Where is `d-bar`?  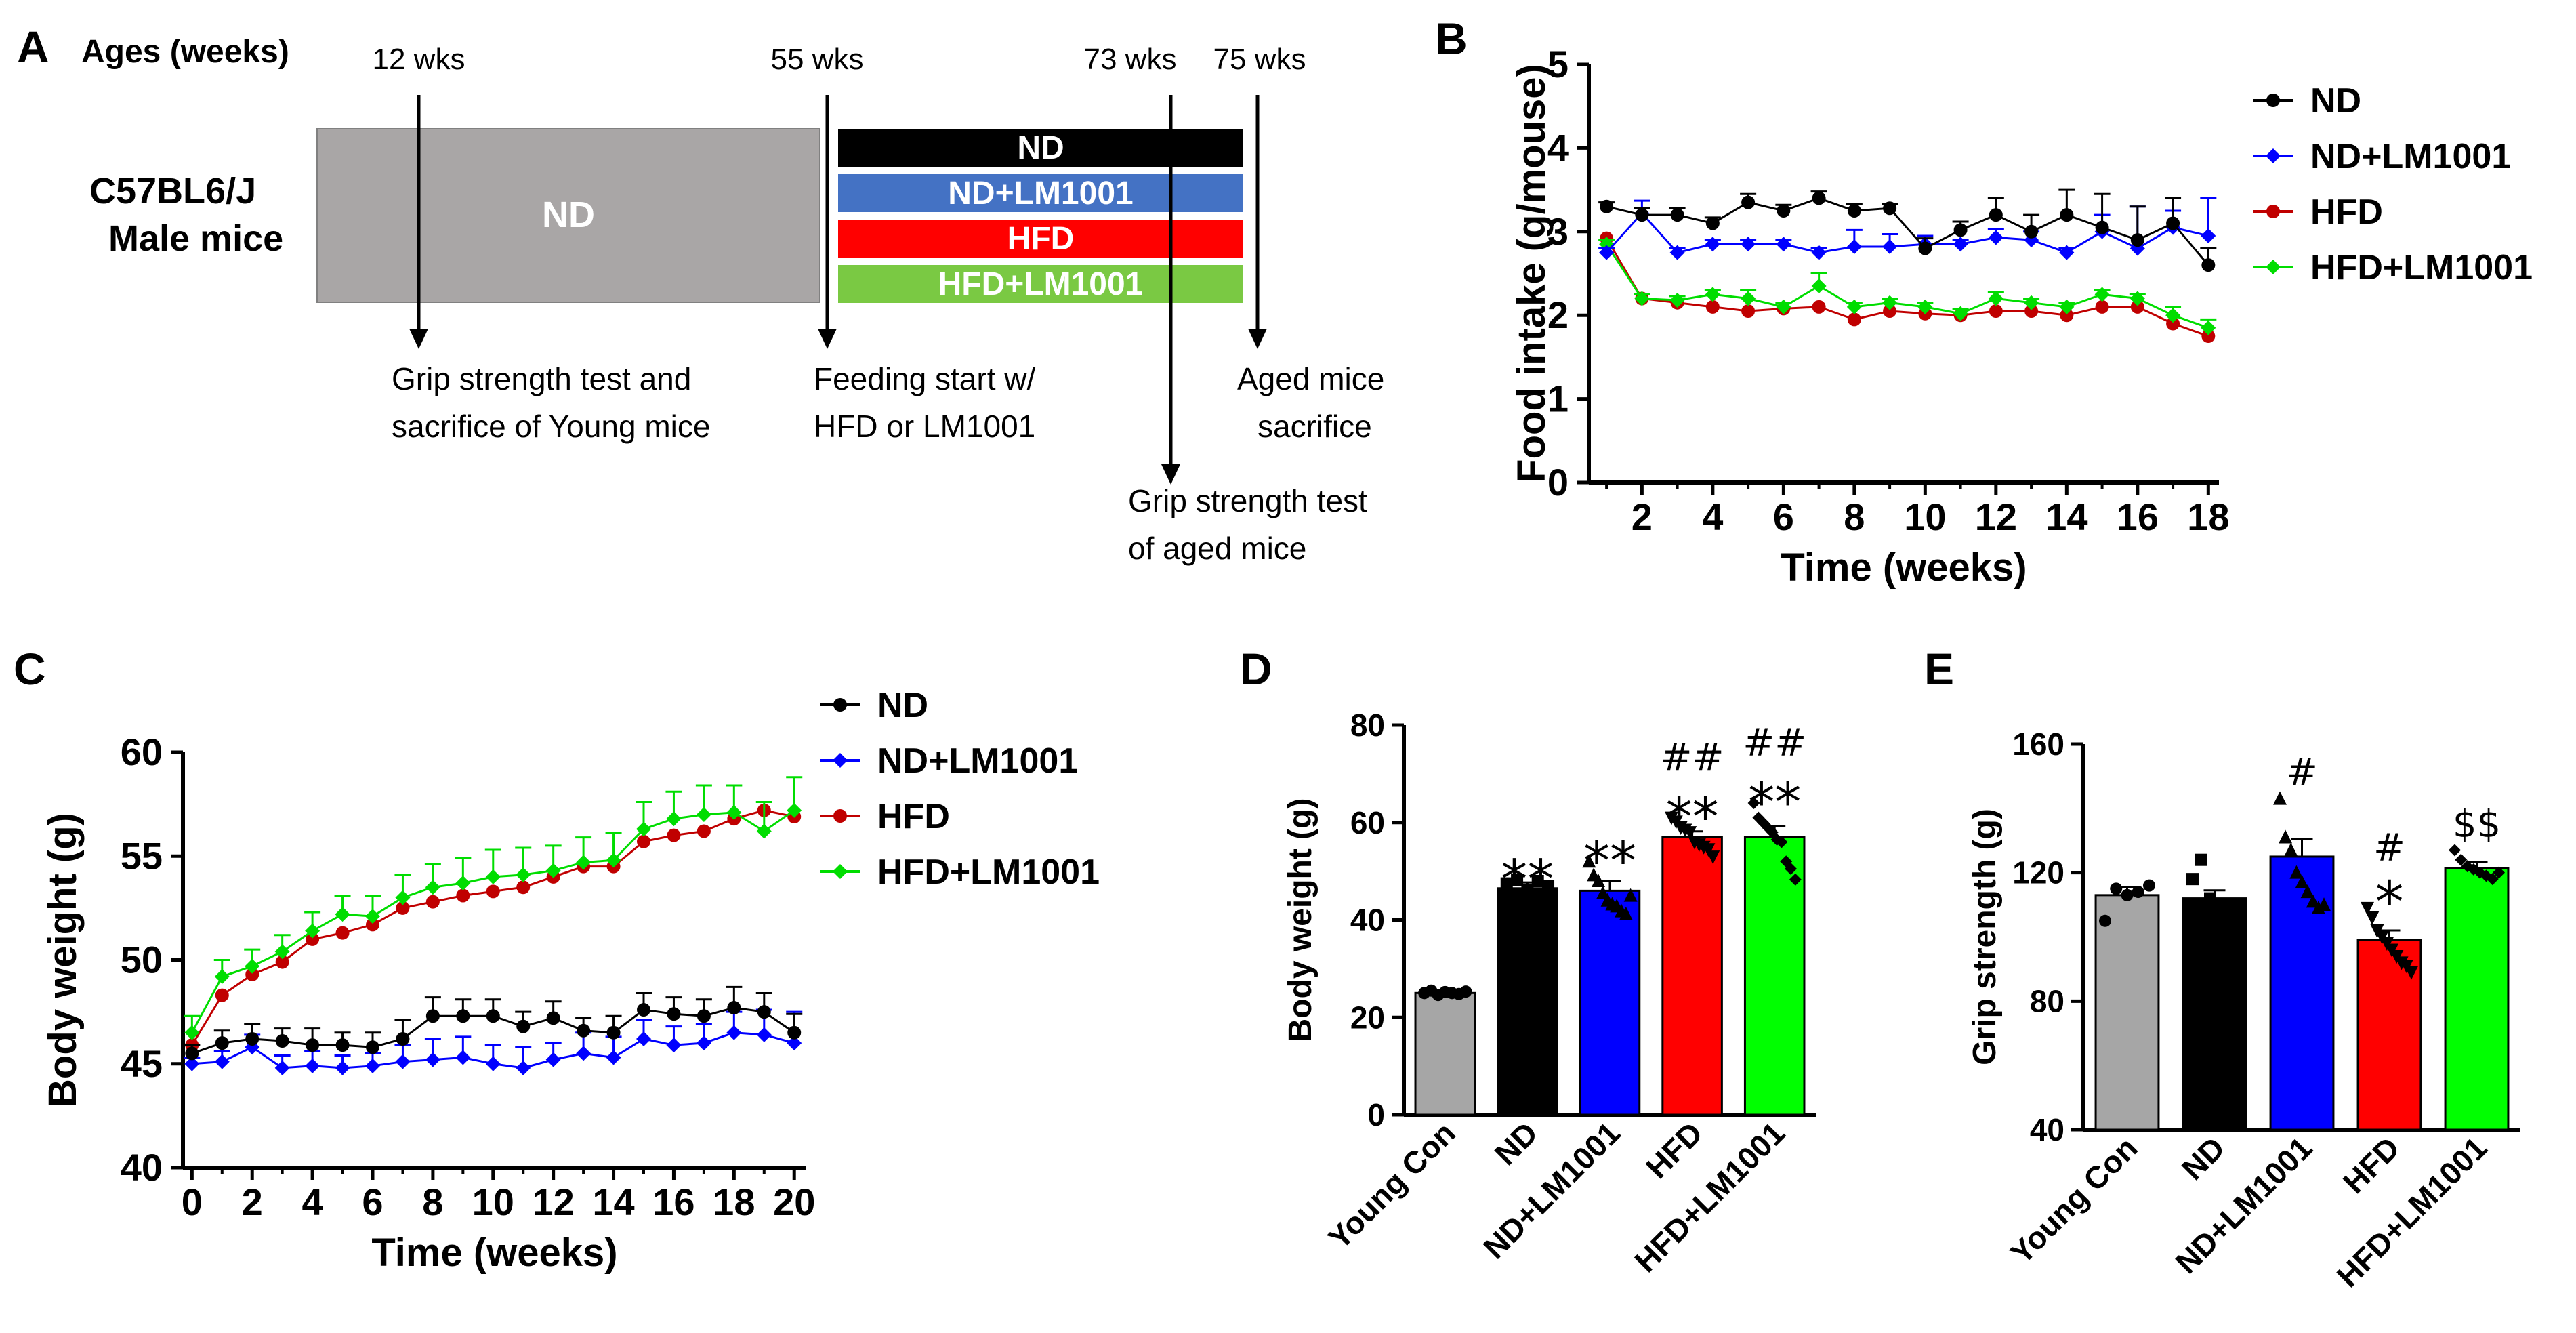 d-bar is located at coordinates (1445, 1054).